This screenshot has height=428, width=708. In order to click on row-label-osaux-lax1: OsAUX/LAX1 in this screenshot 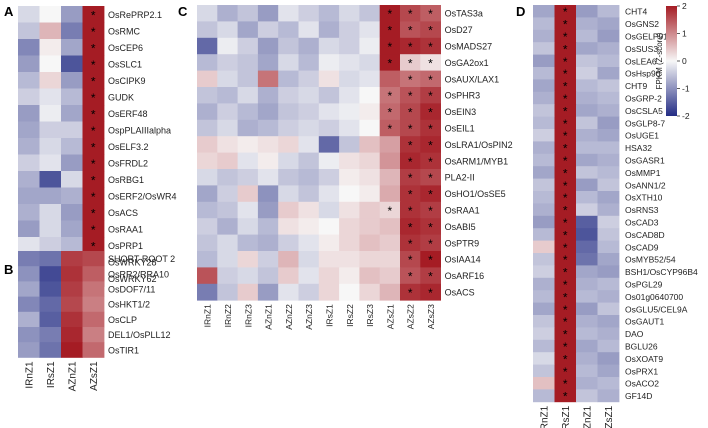, I will do `click(472, 79)`.